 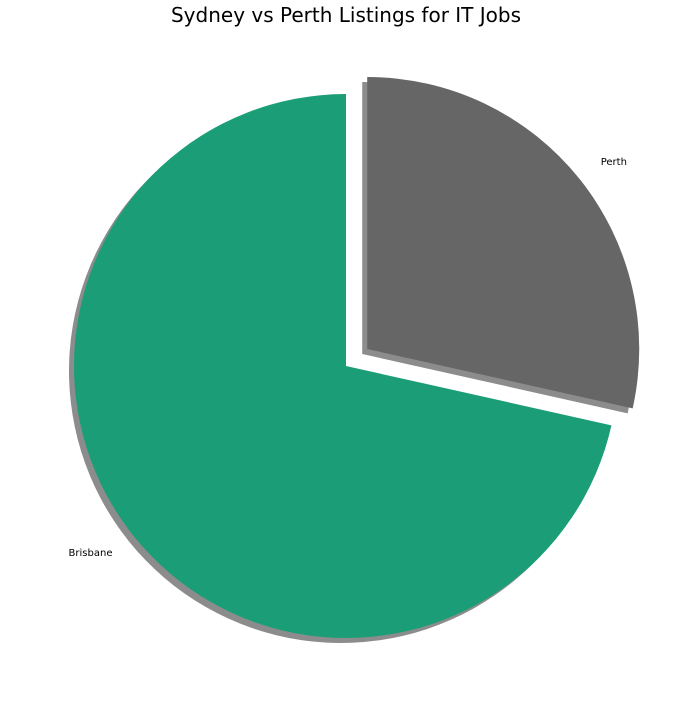 What do you see at coordinates (346, 15) in the screenshot?
I see `chart-title: Sydney vs Perth Listings for IT Jobs` at bounding box center [346, 15].